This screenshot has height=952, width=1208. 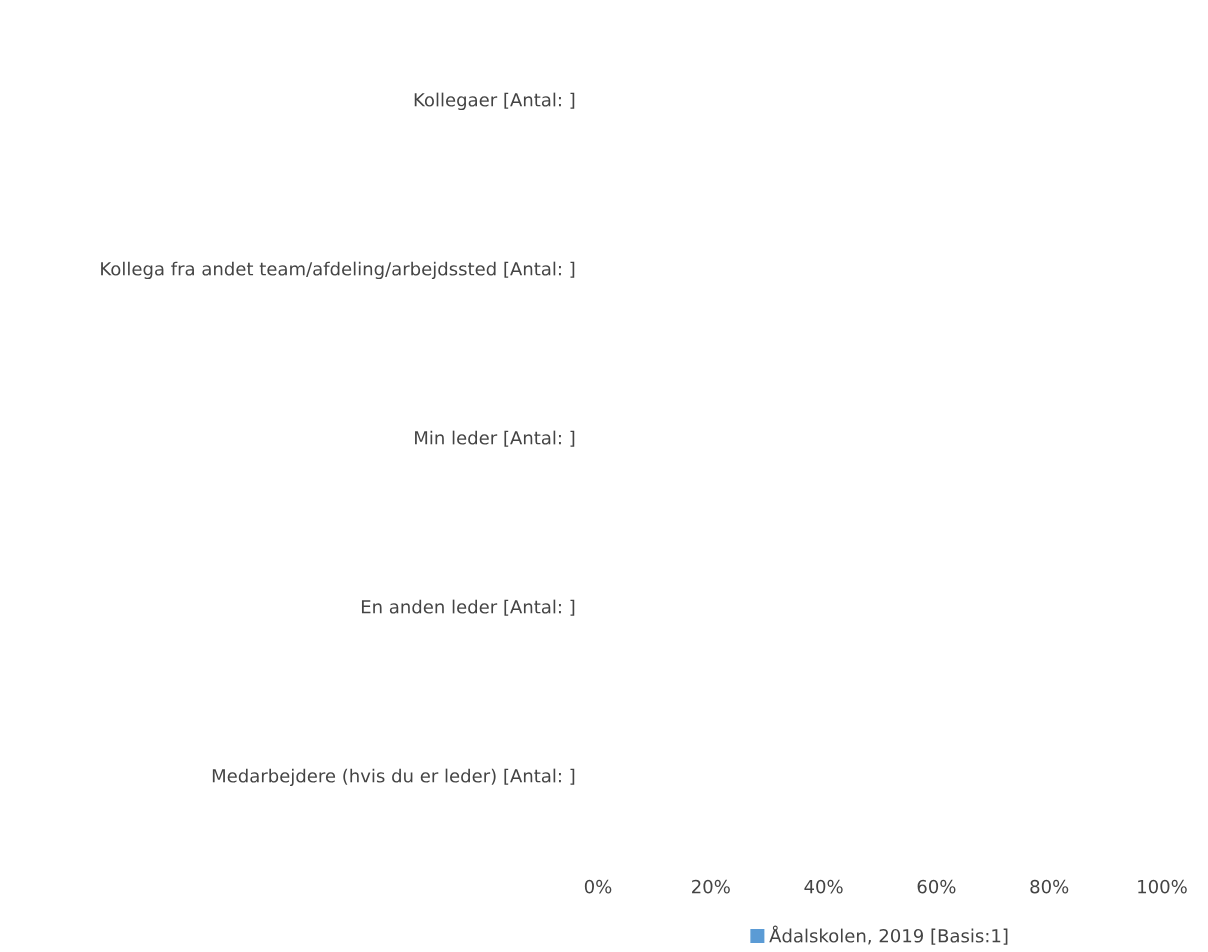 I want to click on x-tick-label: 20%, so click(x=711, y=886).